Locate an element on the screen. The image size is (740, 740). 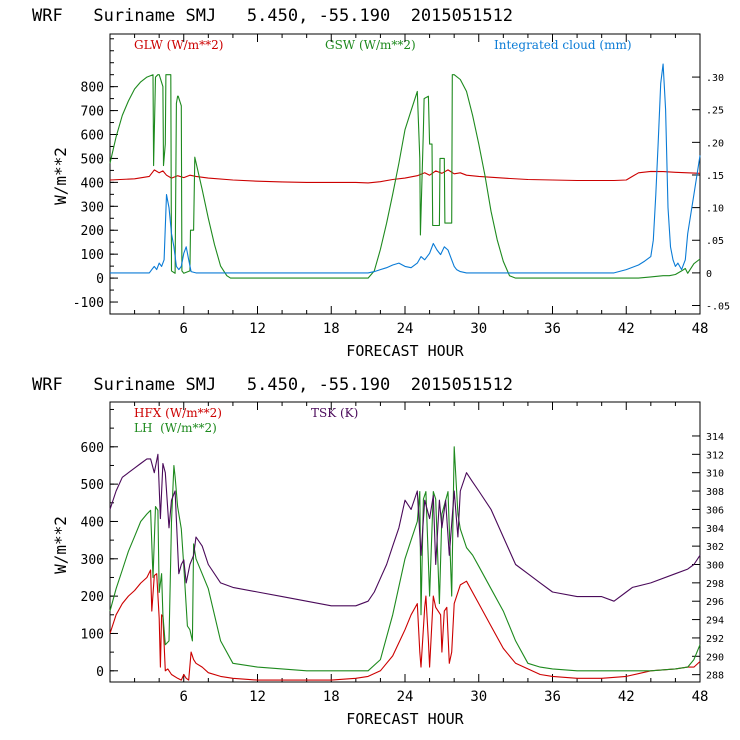
y2-tick-label: .05 is located at coordinates (715, 241).